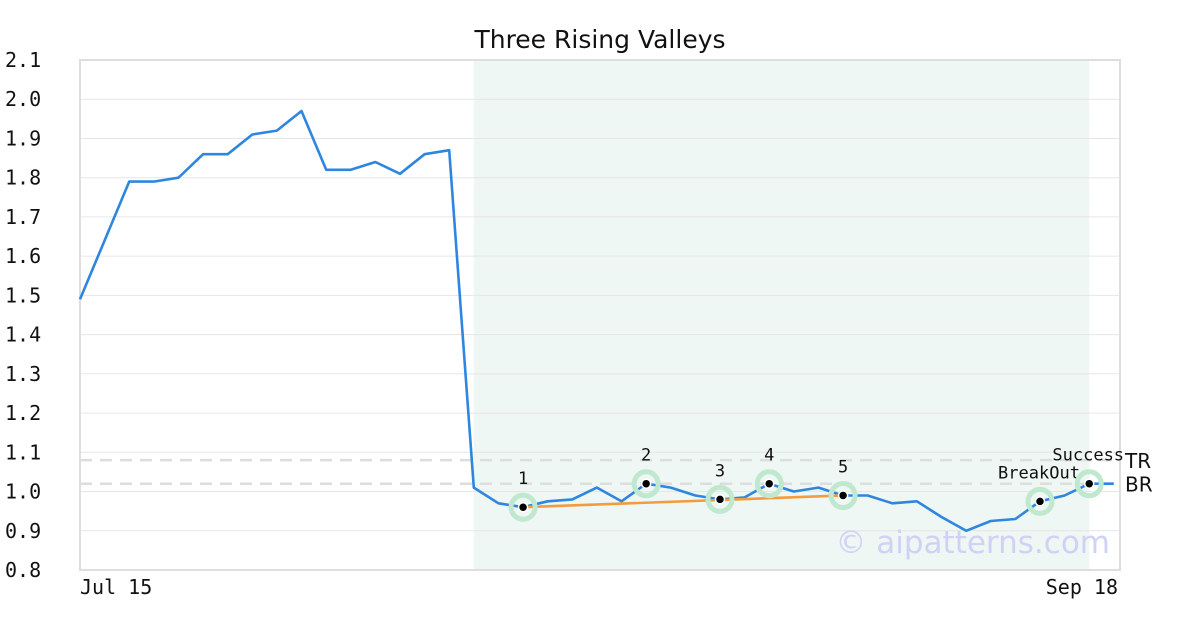 The image size is (1200, 635). What do you see at coordinates (23, 335) in the screenshot?
I see `y-tick-label: 1.4` at bounding box center [23, 335].